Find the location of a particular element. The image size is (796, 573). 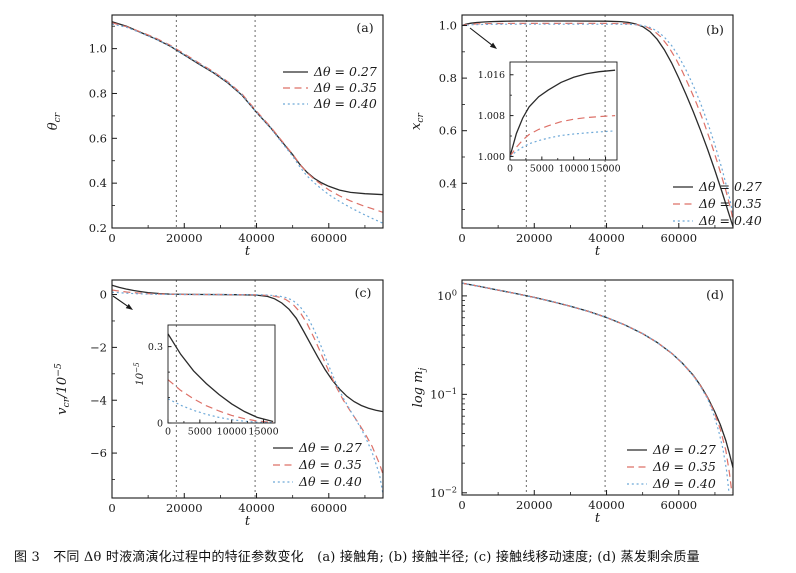

y-axis-label: θcr is located at coordinates (54, 121).